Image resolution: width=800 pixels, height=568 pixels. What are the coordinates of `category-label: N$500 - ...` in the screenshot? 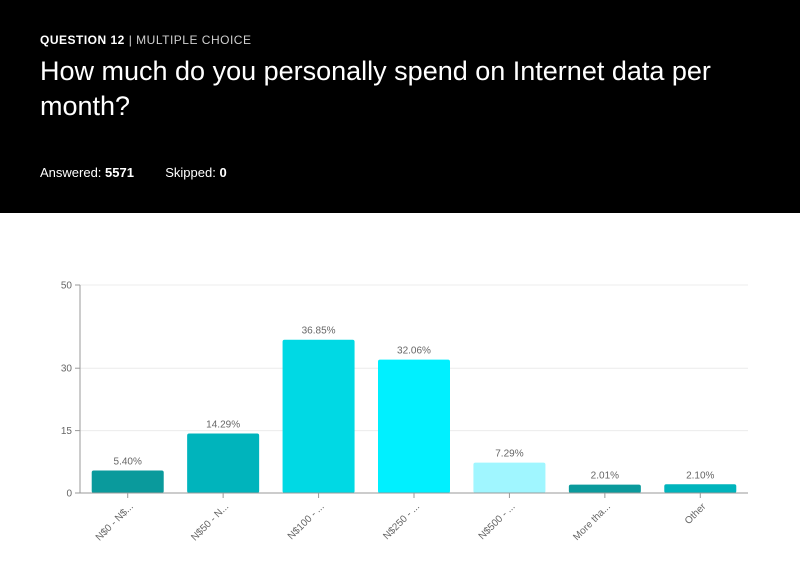 It's located at (497, 521).